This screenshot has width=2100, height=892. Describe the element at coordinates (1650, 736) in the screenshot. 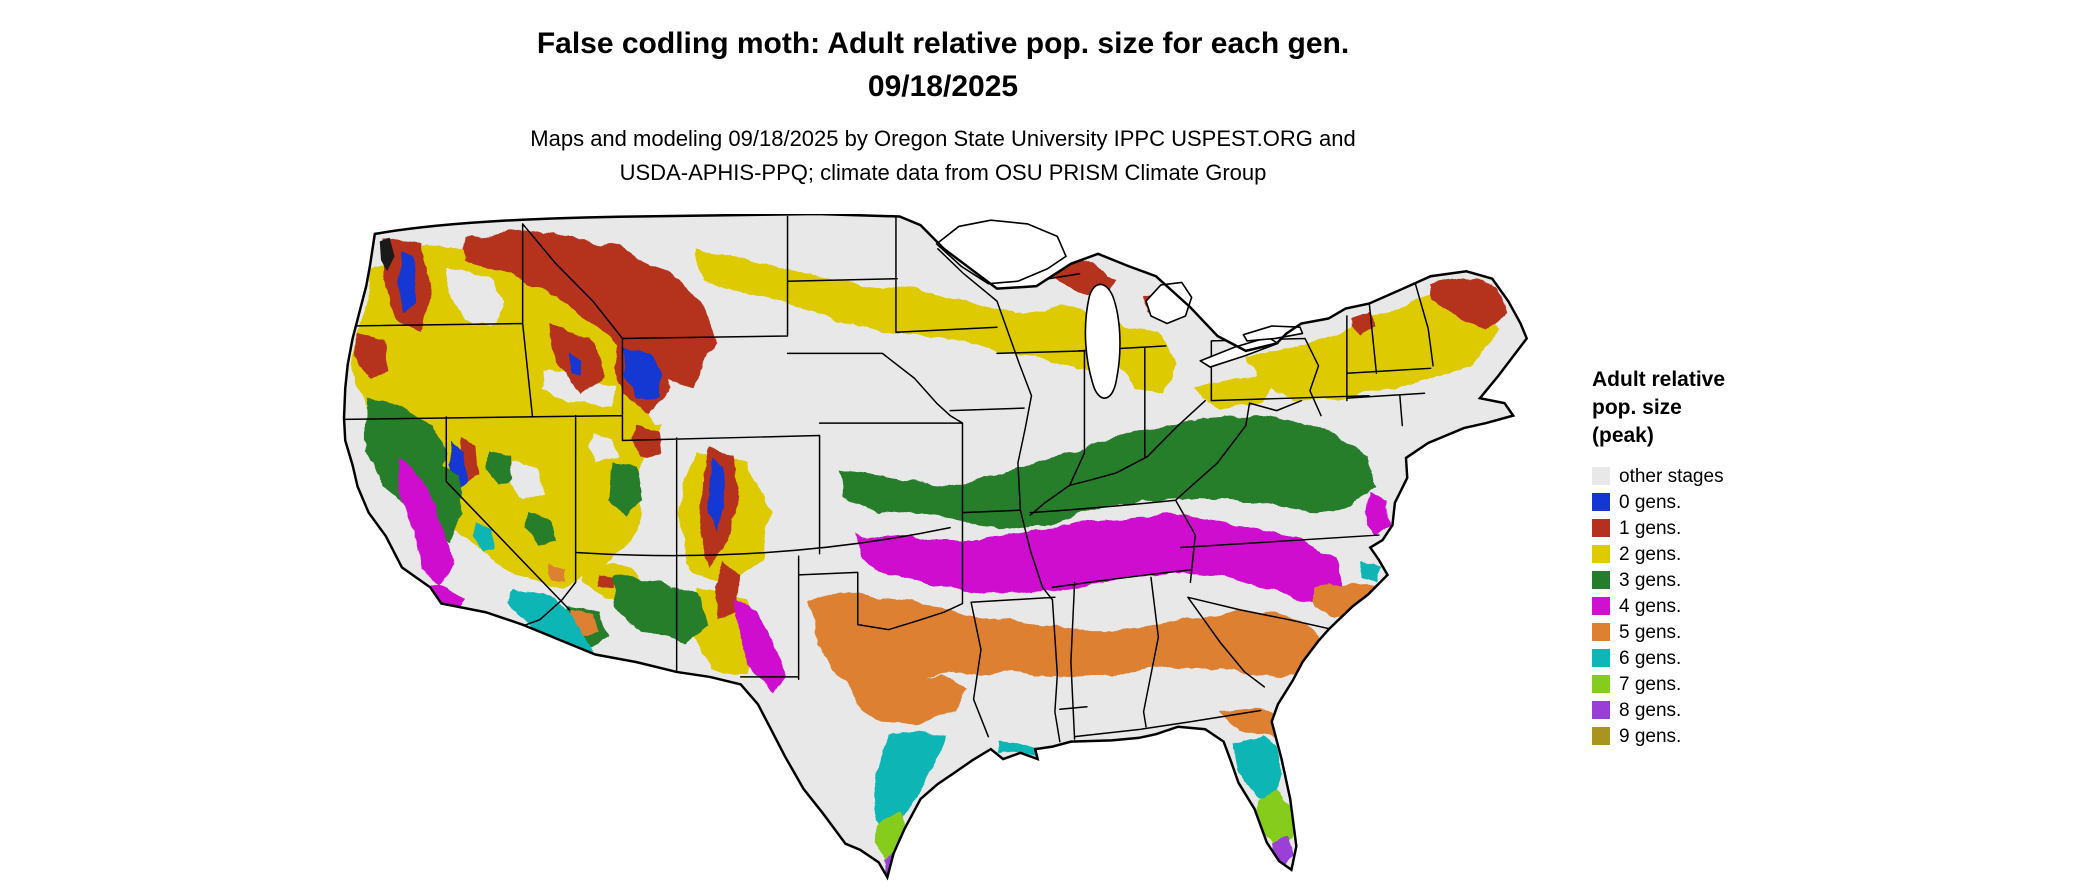

I see `legend-item-label: 9 gens.` at that location.